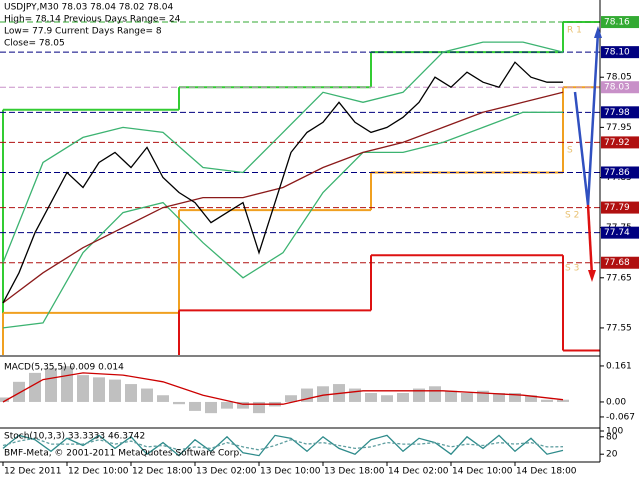 The image size is (640, 484). I want to click on level-tag: S 3, so click(572, 269).